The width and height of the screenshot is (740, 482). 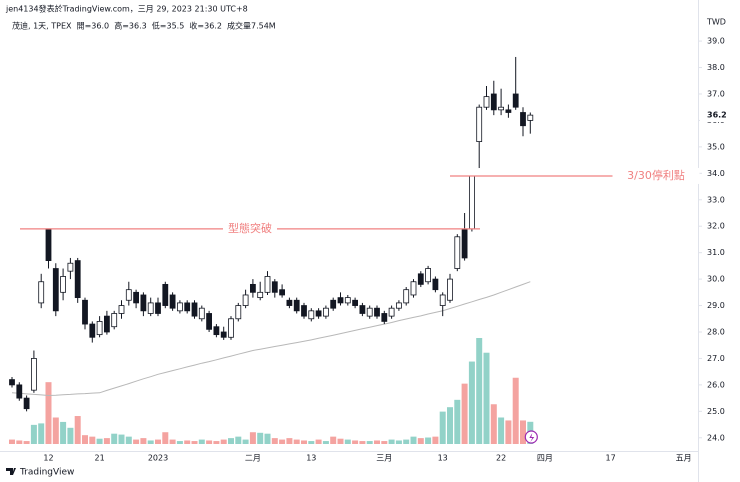 What do you see at coordinates (46, 473) in the screenshot?
I see `brand-name: TradingView` at bounding box center [46, 473].